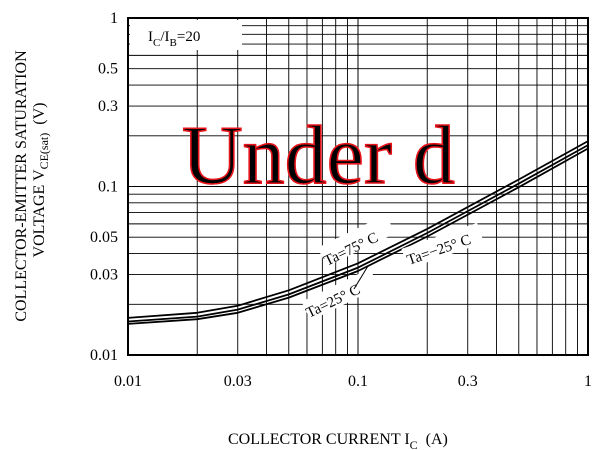 Image resolution: width=592 pixels, height=450 pixels. Describe the element at coordinates (128, 381) in the screenshot. I see `x-tick-label: 0.01` at that location.